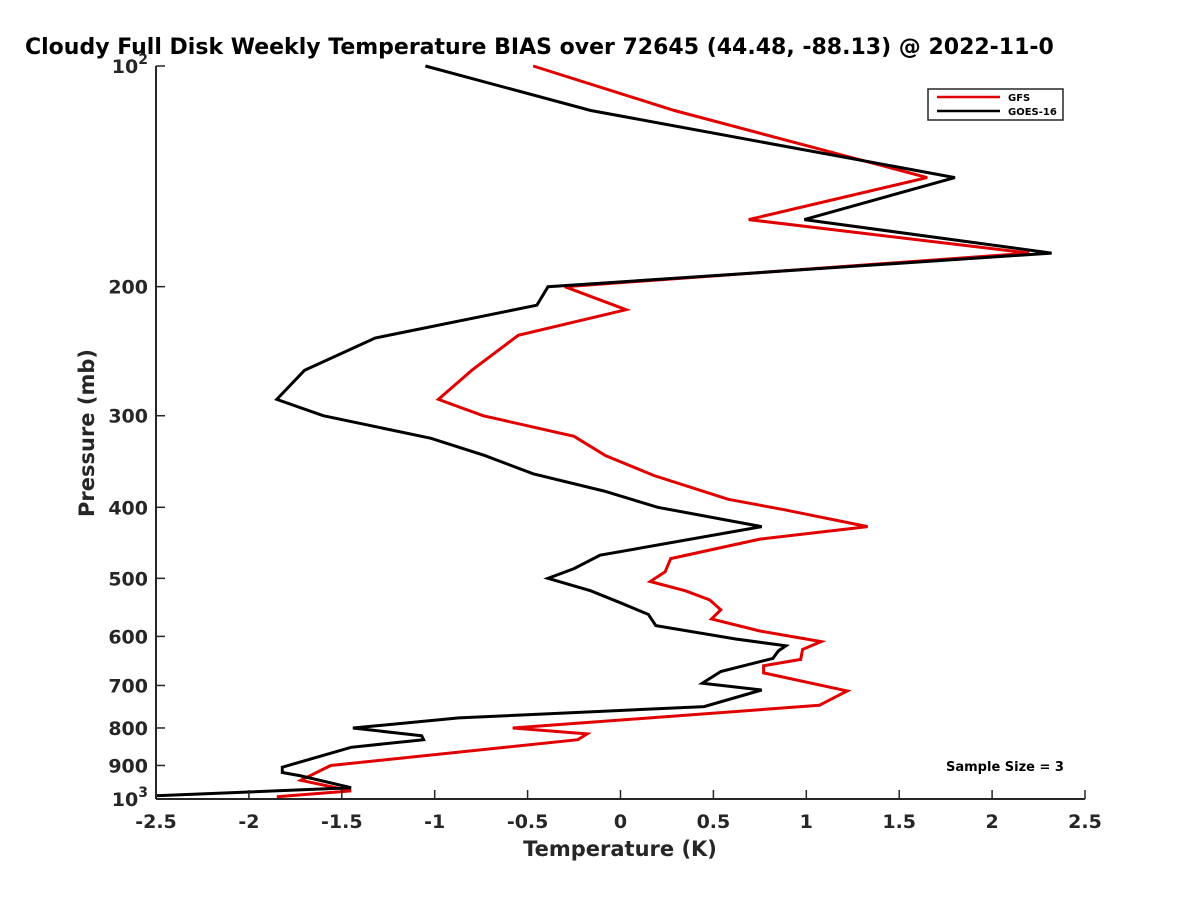 The height and width of the screenshot is (900, 1200). What do you see at coordinates (128, 686) in the screenshot?
I see `y-tick-label: 700` at bounding box center [128, 686].